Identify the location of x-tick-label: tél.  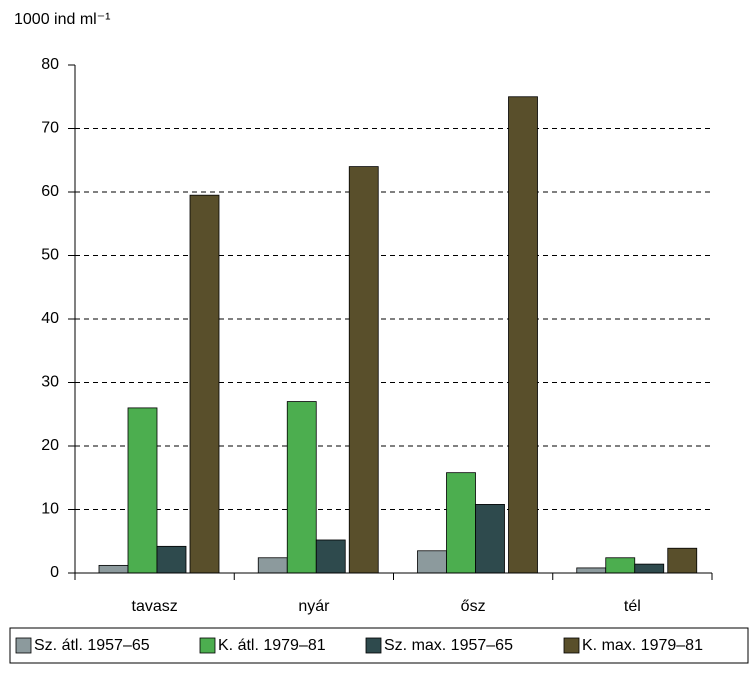
(632, 606).